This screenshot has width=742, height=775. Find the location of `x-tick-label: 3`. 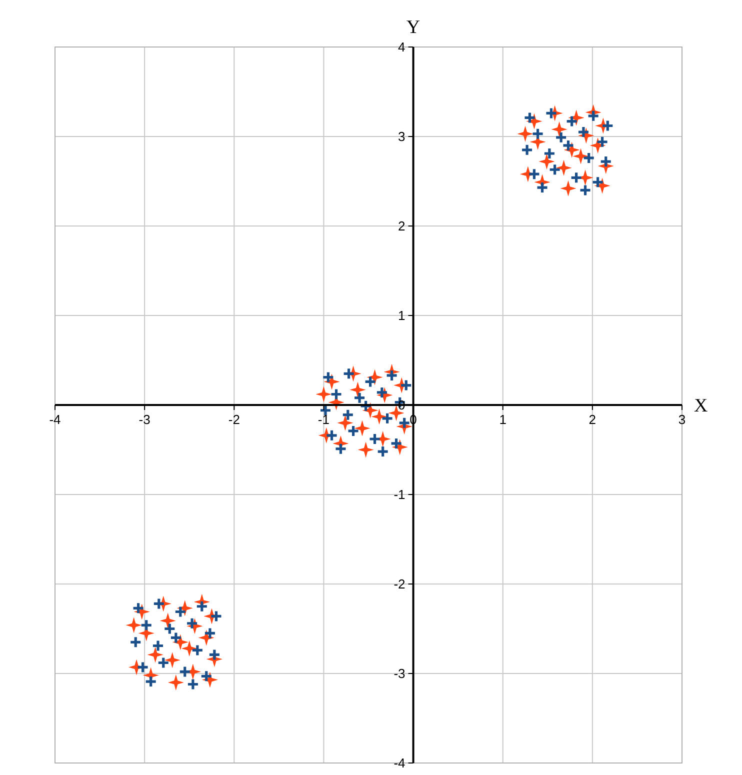

x-tick-label: 3 is located at coordinates (682, 419).